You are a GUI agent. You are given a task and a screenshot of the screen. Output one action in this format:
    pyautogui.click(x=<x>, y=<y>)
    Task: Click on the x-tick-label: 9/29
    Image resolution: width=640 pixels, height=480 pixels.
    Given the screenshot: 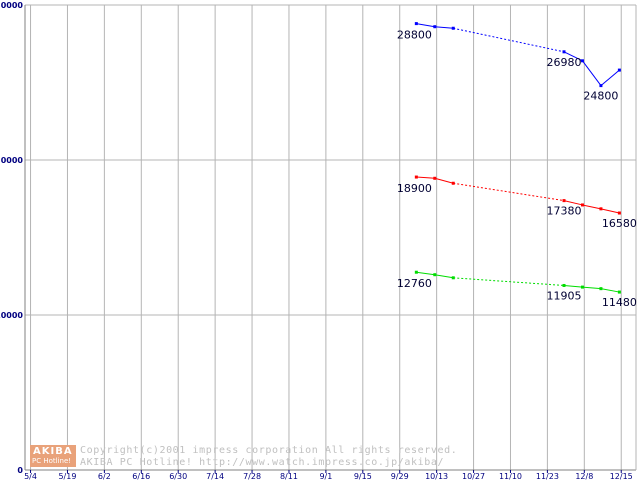 What is the action you would take?
    pyautogui.click(x=400, y=476)
    